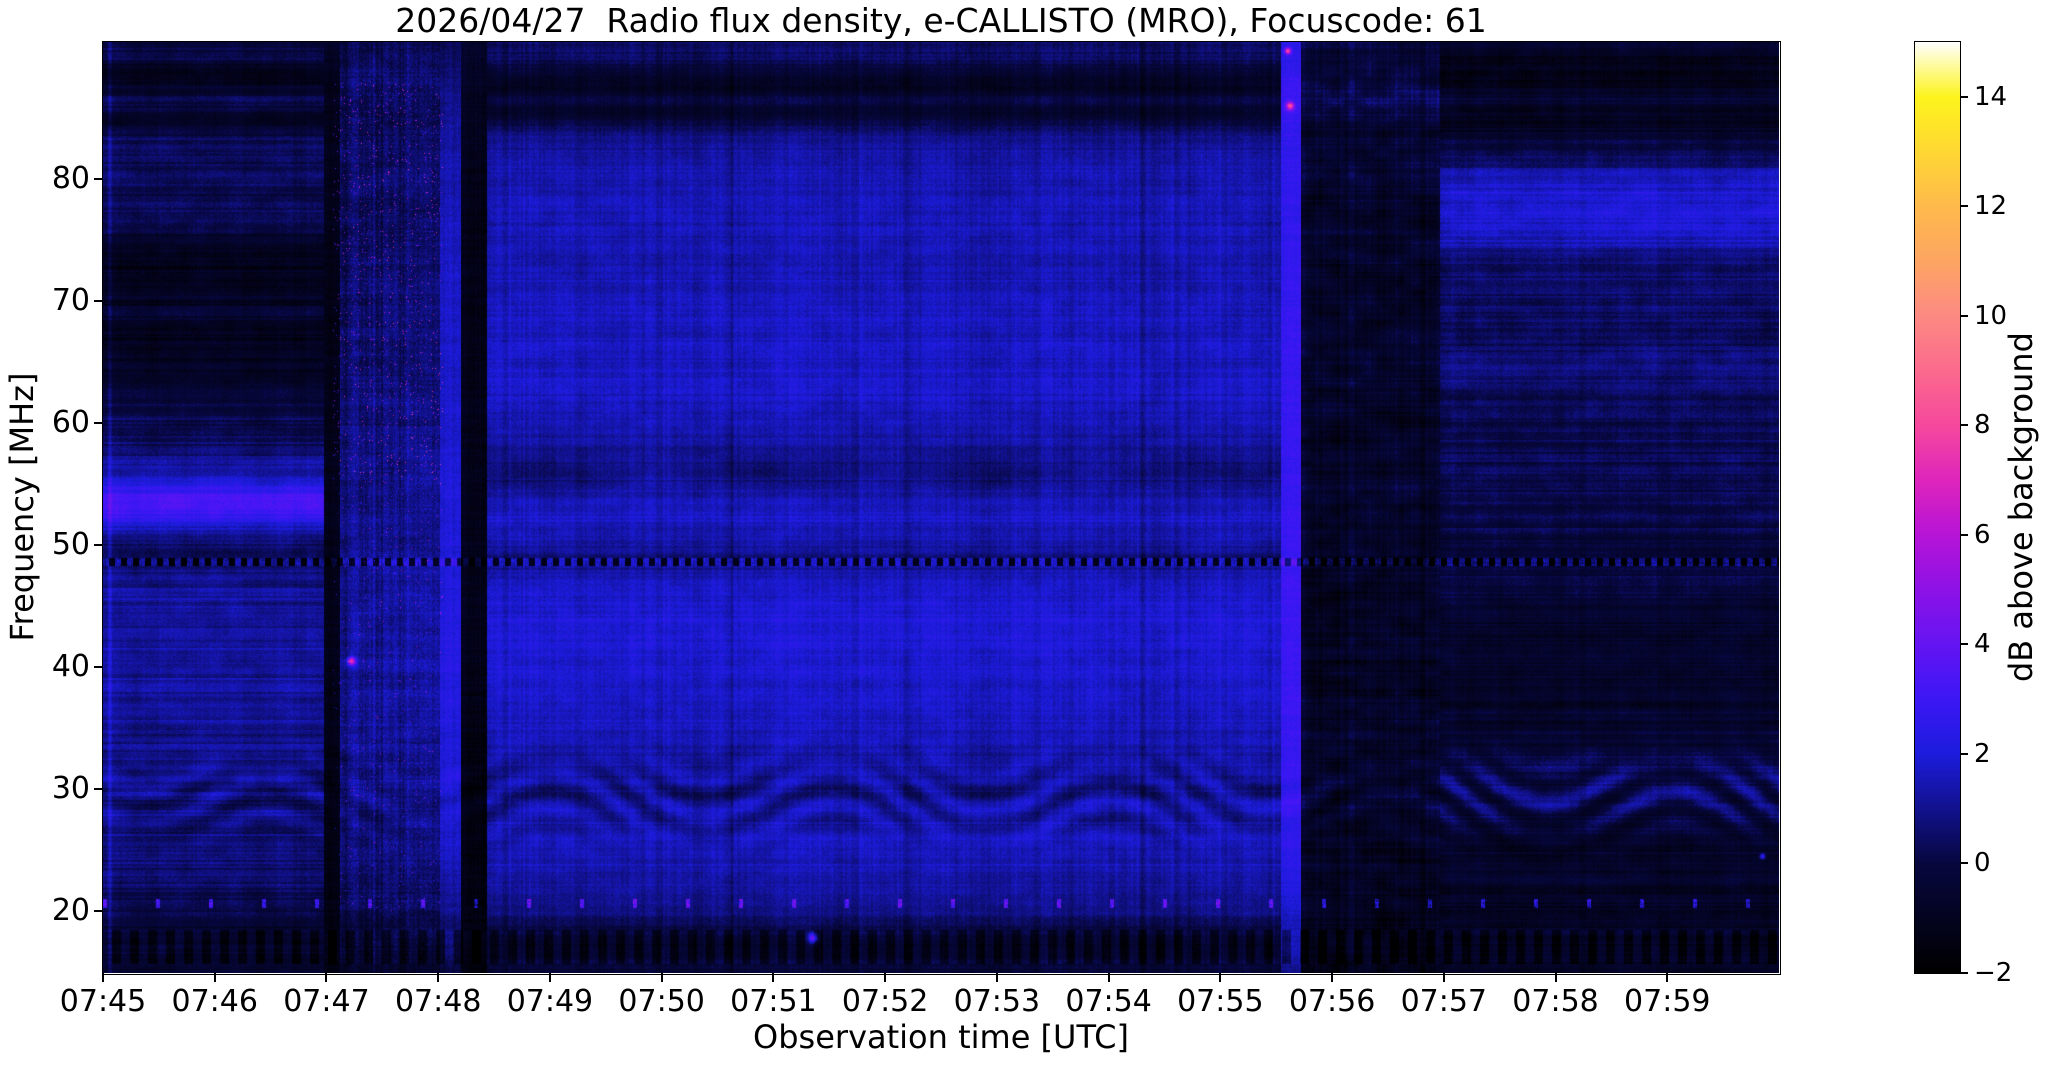 This screenshot has width=2047, height=1067. I want to click on x-tick-label: 07:54, so click(1108, 1001).